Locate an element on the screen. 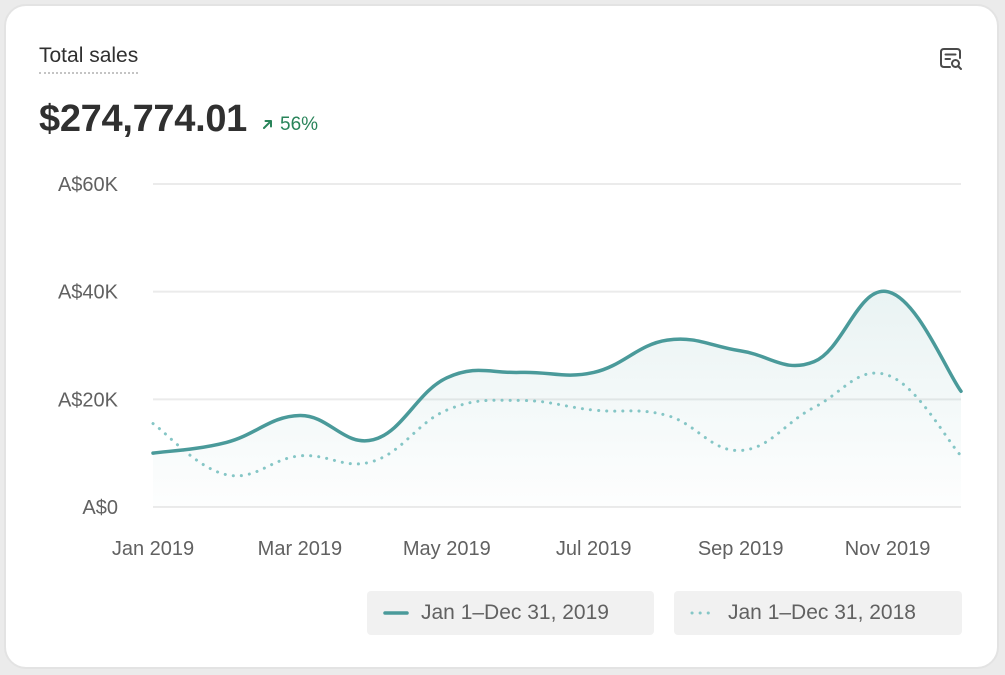  headline: $274,774.01 56% is located at coordinates (178, 119).